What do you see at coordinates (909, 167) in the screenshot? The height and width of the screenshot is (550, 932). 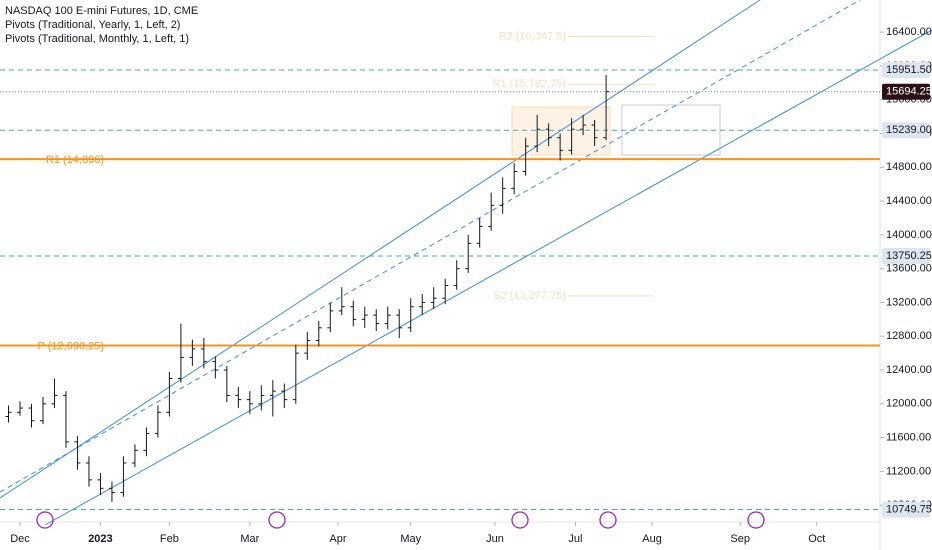 I see `y-tick-label: 14800.00` at bounding box center [909, 167].